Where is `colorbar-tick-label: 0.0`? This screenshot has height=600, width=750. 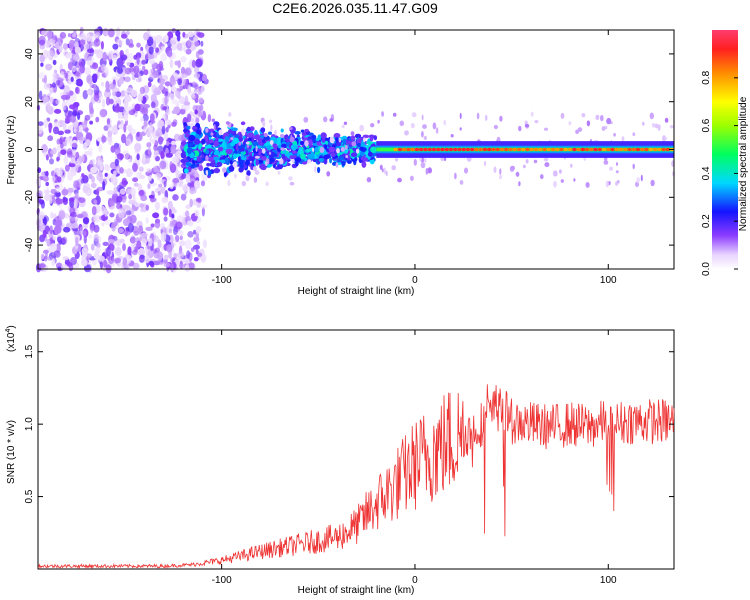 colorbar-tick-label: 0.0 is located at coordinates (706, 269).